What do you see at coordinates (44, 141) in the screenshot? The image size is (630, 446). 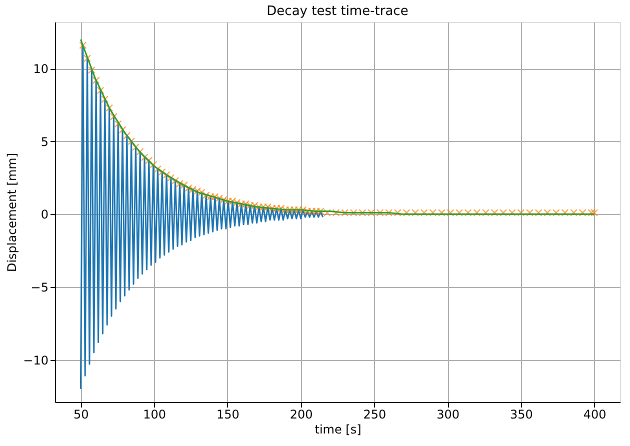 I see `y-tick-label: 5` at bounding box center [44, 141].